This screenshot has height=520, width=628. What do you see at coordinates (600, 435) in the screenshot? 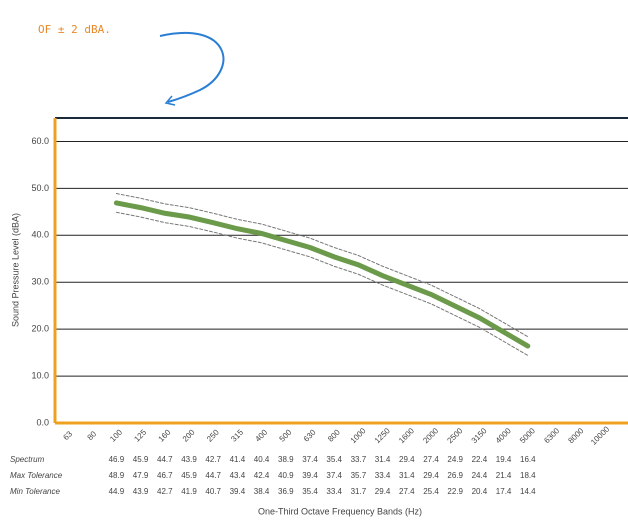
I see `x-tick-label: 10000` at bounding box center [600, 435].